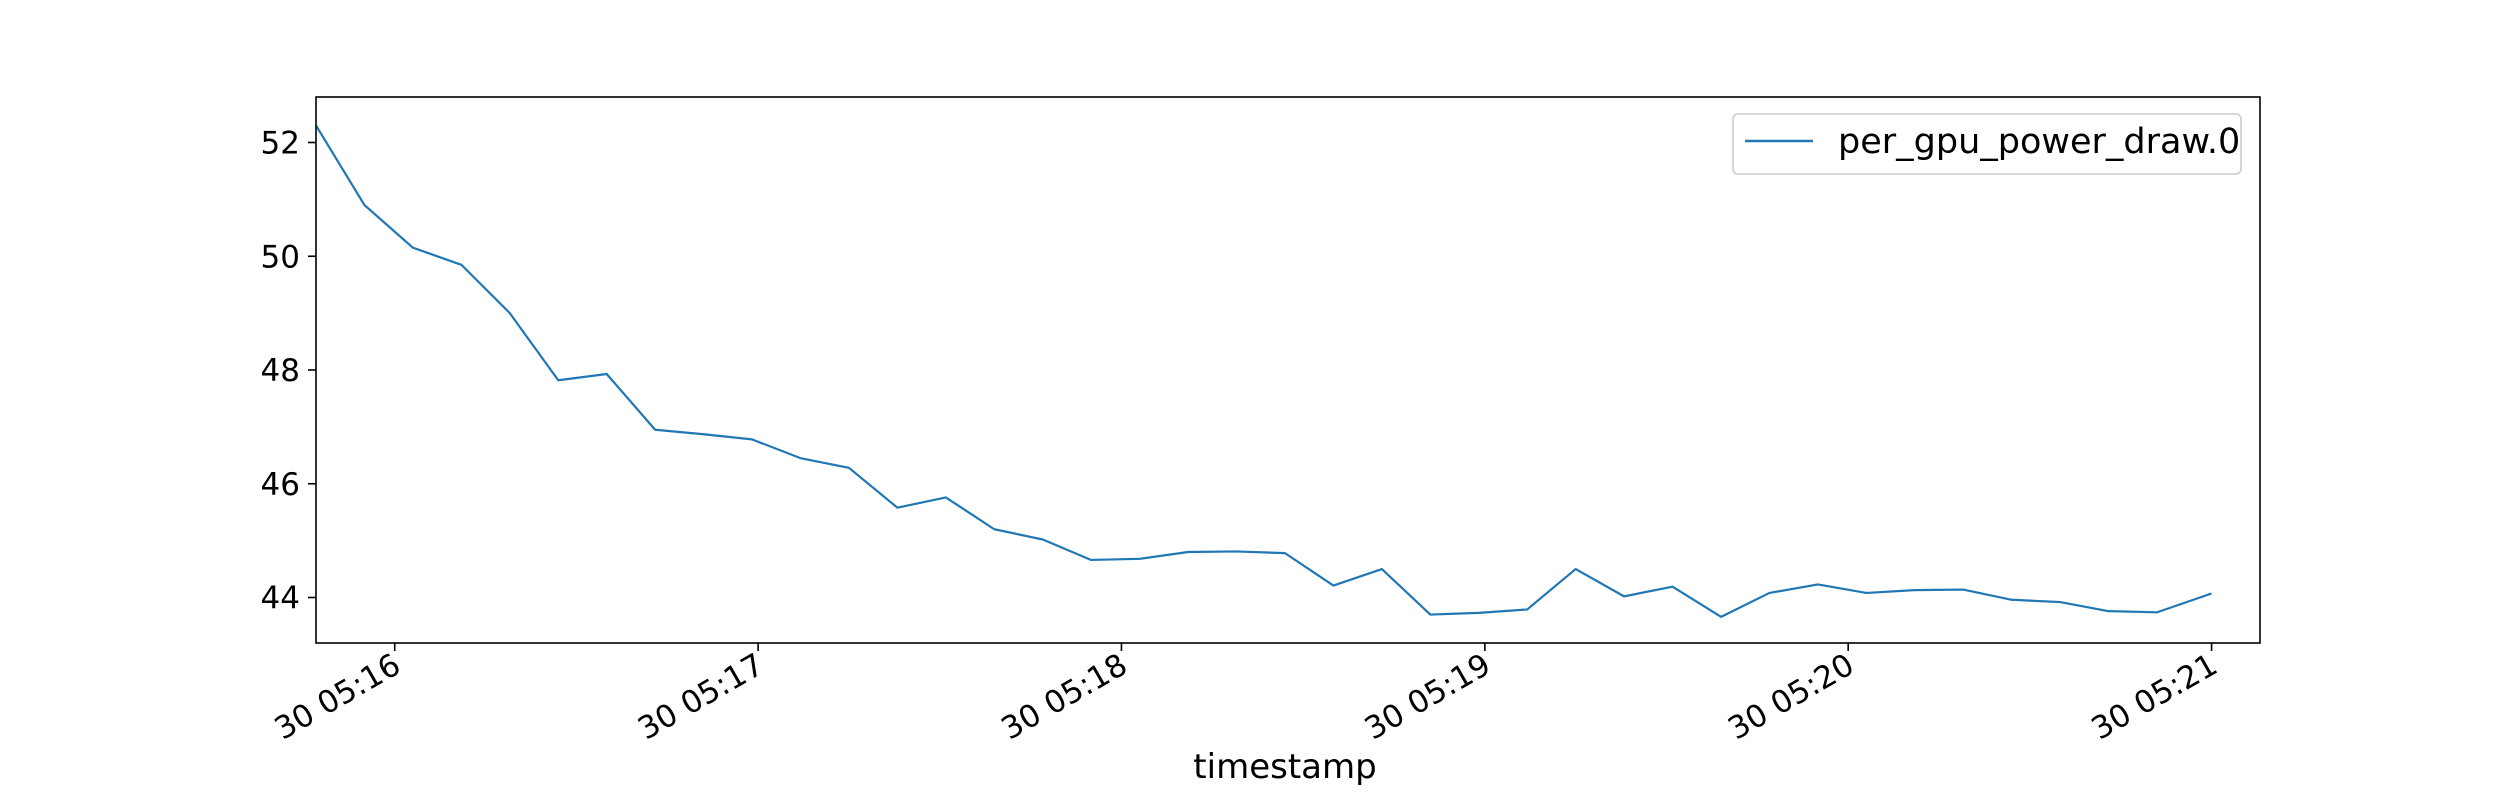 This screenshot has width=2500, height=804. Describe the element at coordinates (280, 485) in the screenshot. I see `y-tick-label: 46` at that location.